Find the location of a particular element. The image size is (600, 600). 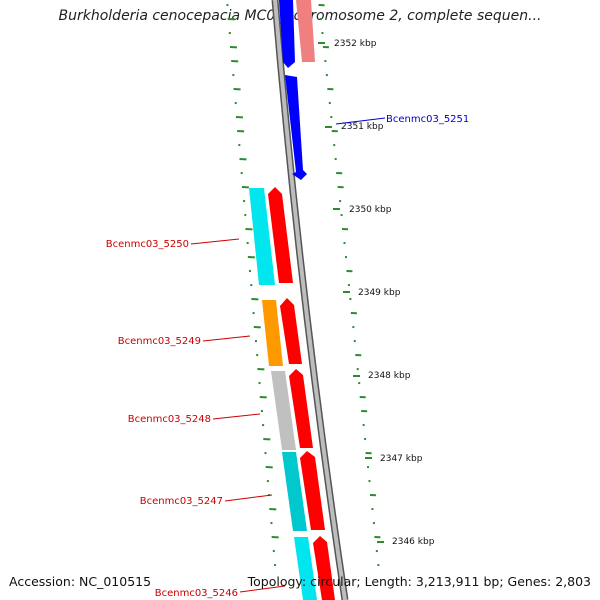

tick-label-2346: 2346 kbp is located at coordinates (413, 542).